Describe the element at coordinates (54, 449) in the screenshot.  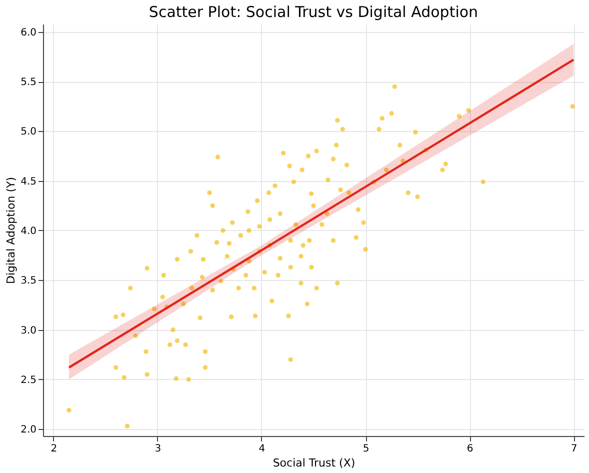
I see `x-tick-label: 2` at that location.